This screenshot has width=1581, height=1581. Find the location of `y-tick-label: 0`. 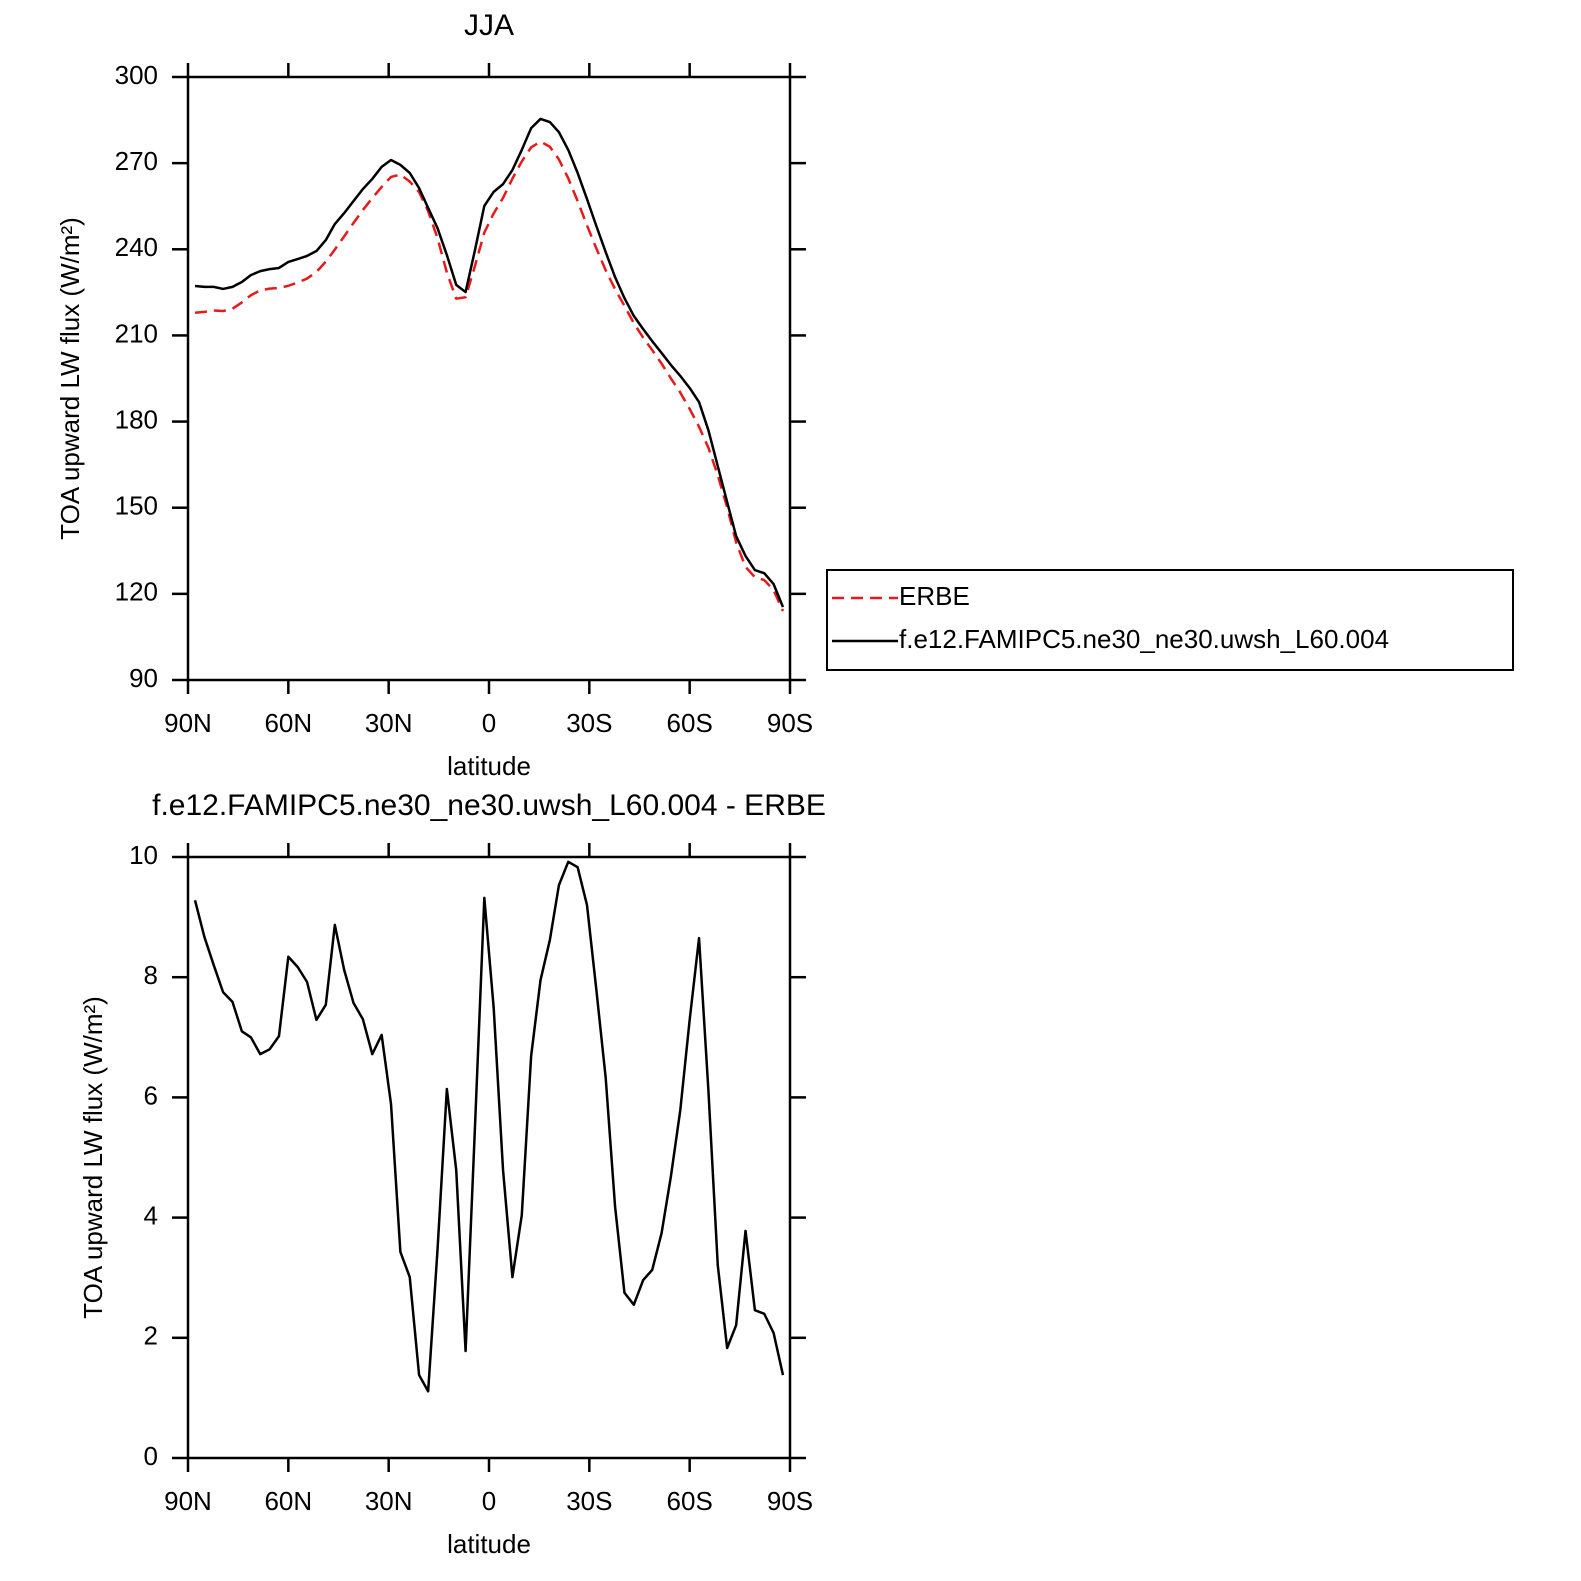

y-tick-label: 0 is located at coordinates (151, 1456).